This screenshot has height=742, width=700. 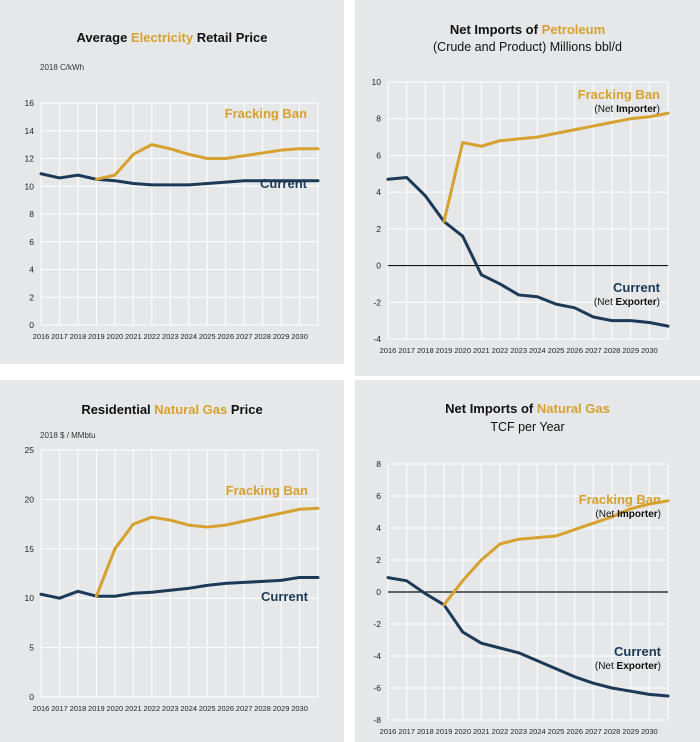 What do you see at coordinates (527, 47) in the screenshot?
I see `chart-subtitle: (Crude and Product) Millions bbl/d` at bounding box center [527, 47].